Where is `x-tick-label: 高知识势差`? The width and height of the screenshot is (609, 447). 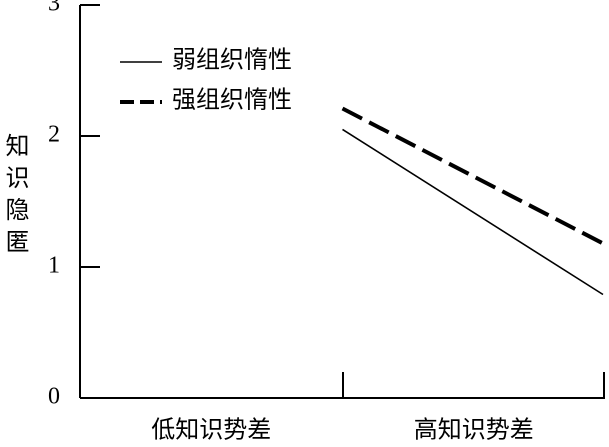 x-tick-label: 高知识势差 is located at coordinates (474, 430).